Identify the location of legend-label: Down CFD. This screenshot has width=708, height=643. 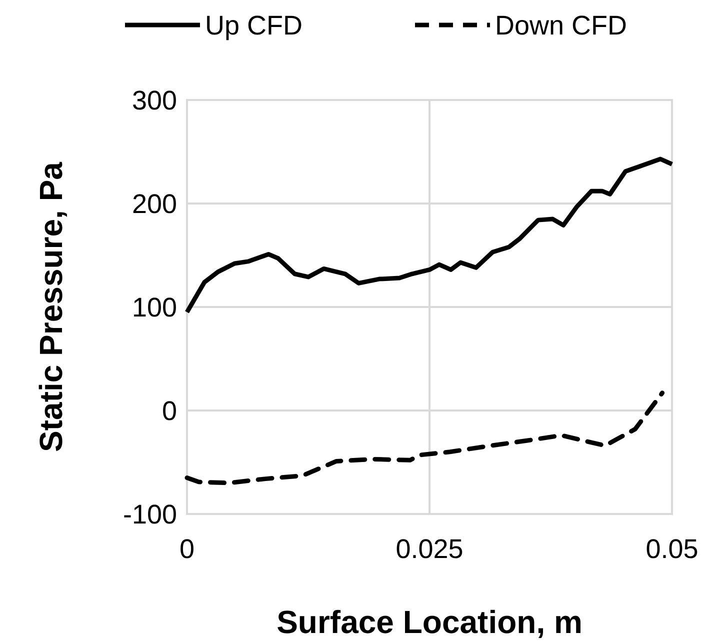
(561, 25).